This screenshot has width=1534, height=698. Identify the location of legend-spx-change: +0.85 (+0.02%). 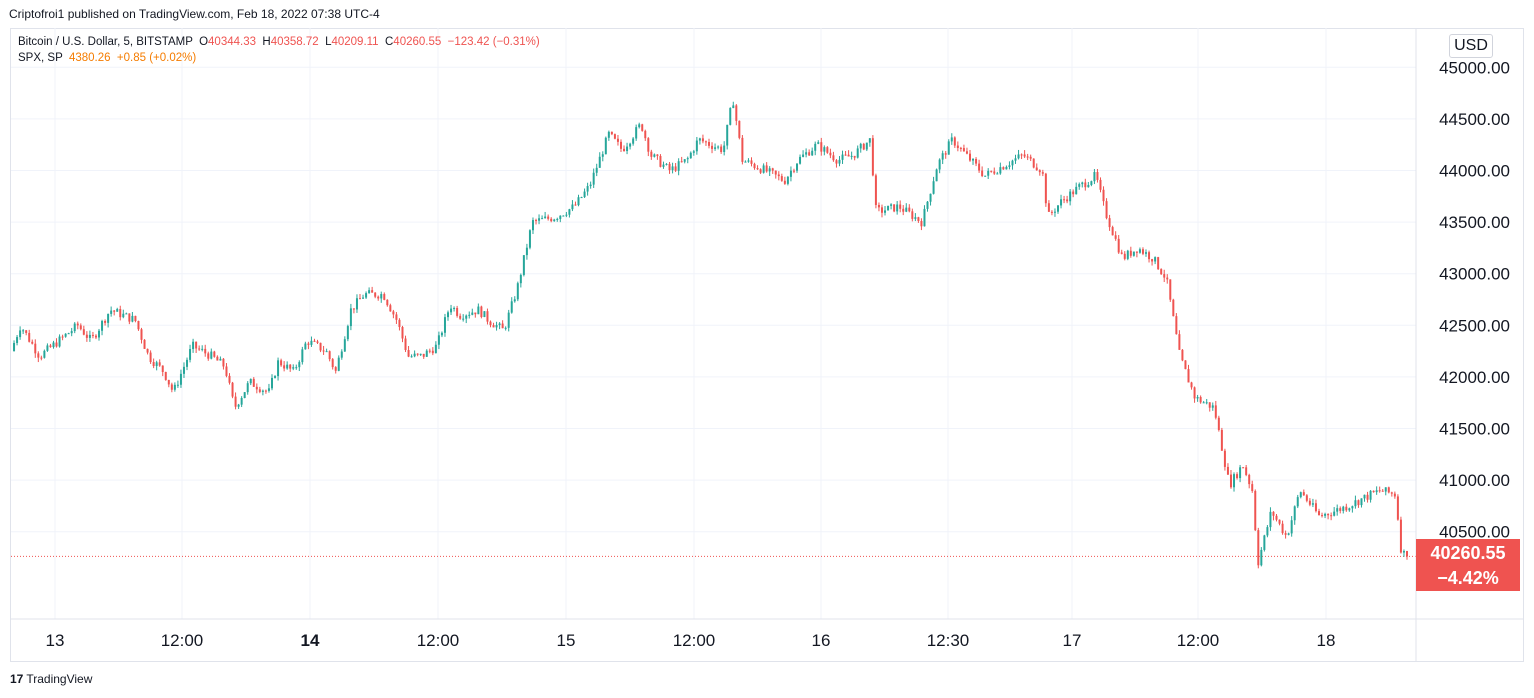
(156, 58).